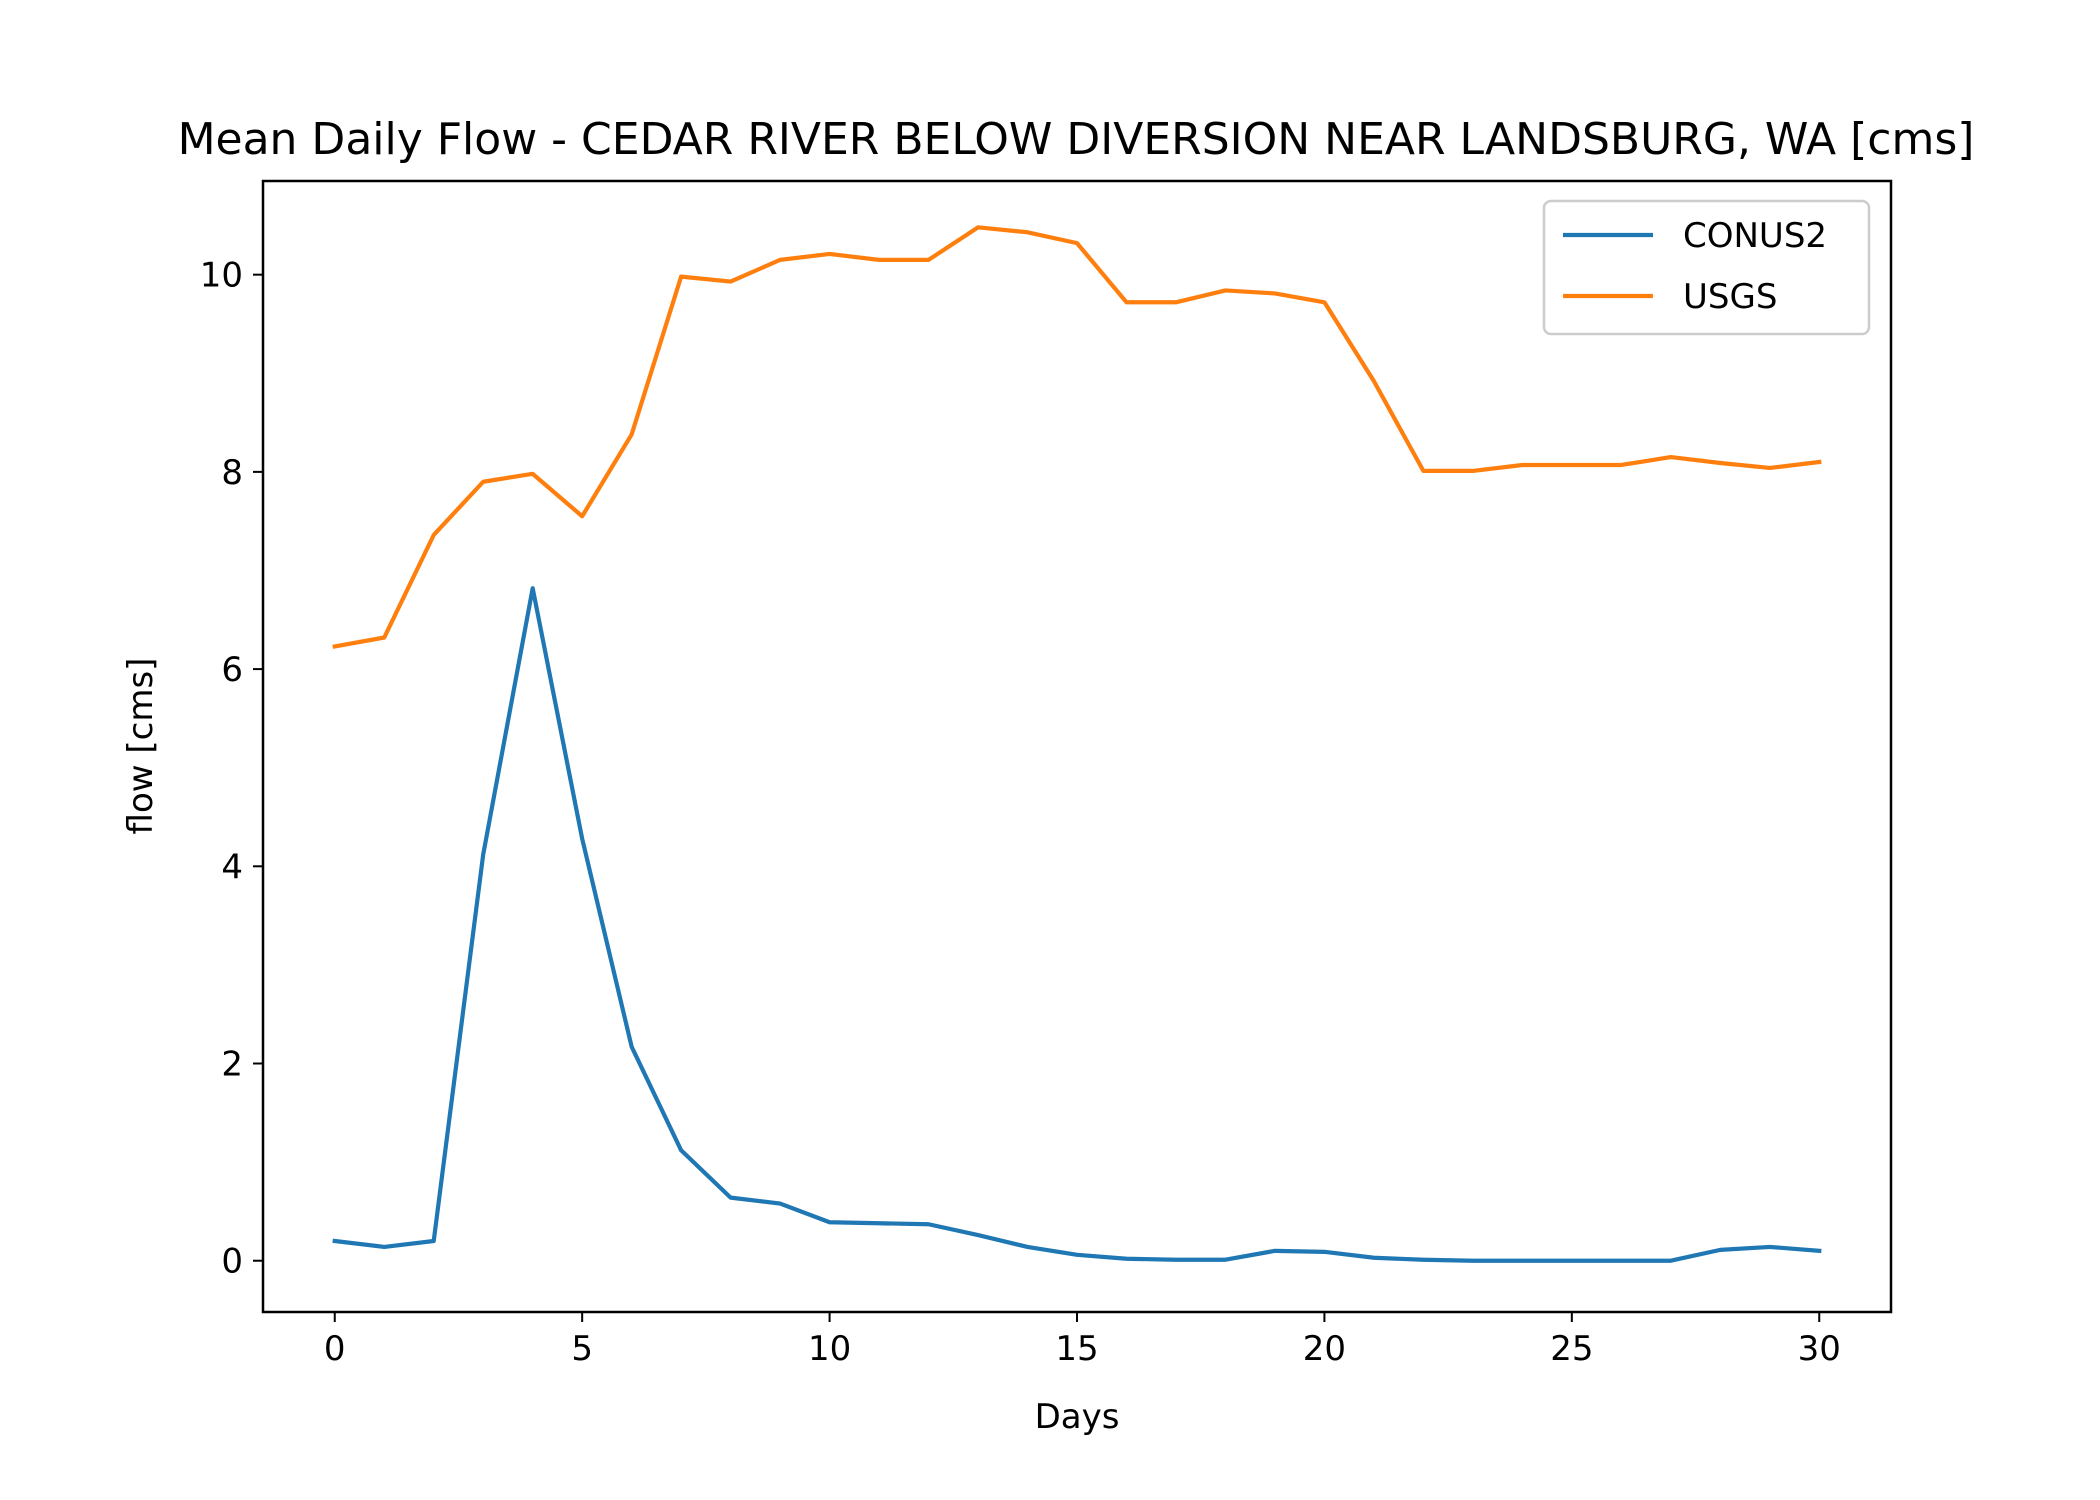 The width and height of the screenshot is (2100, 1500). Describe the element at coordinates (1324, 1349) in the screenshot. I see `x-tick-label: 20` at that location.